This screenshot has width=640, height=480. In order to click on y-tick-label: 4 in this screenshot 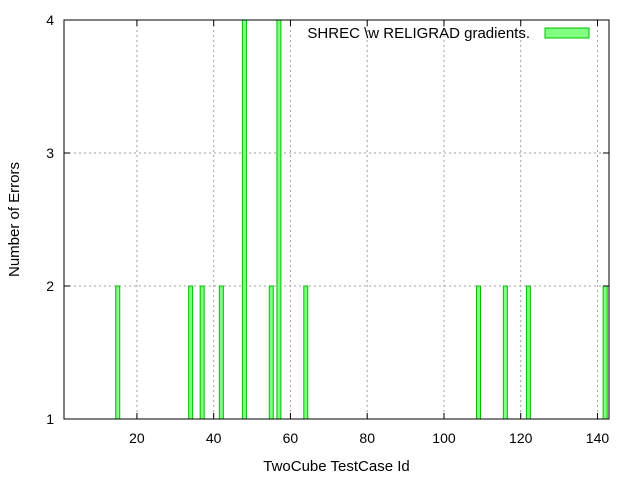, I will do `click(50, 20)`.